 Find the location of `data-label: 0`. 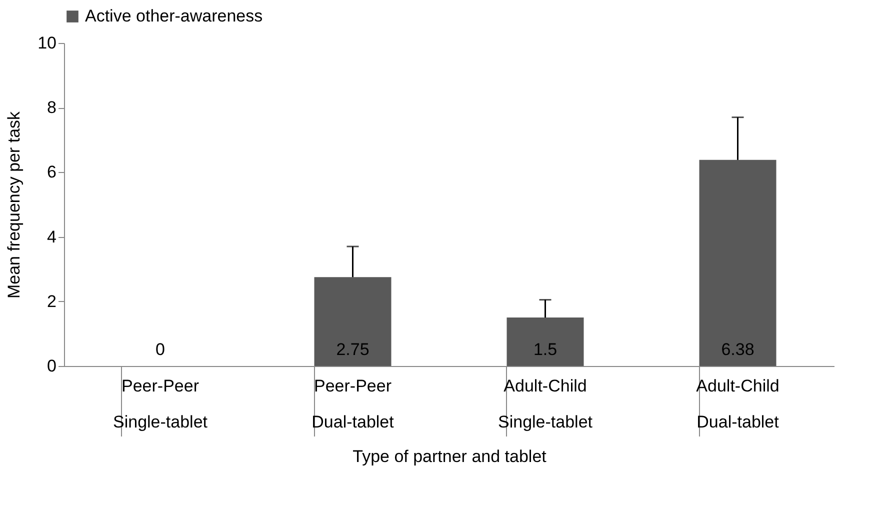

data-label: 0 is located at coordinates (160, 349).